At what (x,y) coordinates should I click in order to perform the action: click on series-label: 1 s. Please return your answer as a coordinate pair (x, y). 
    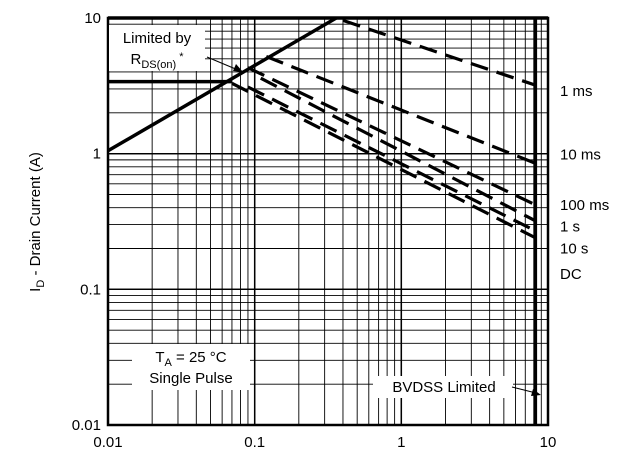
    Looking at the image, I should click on (570, 227).